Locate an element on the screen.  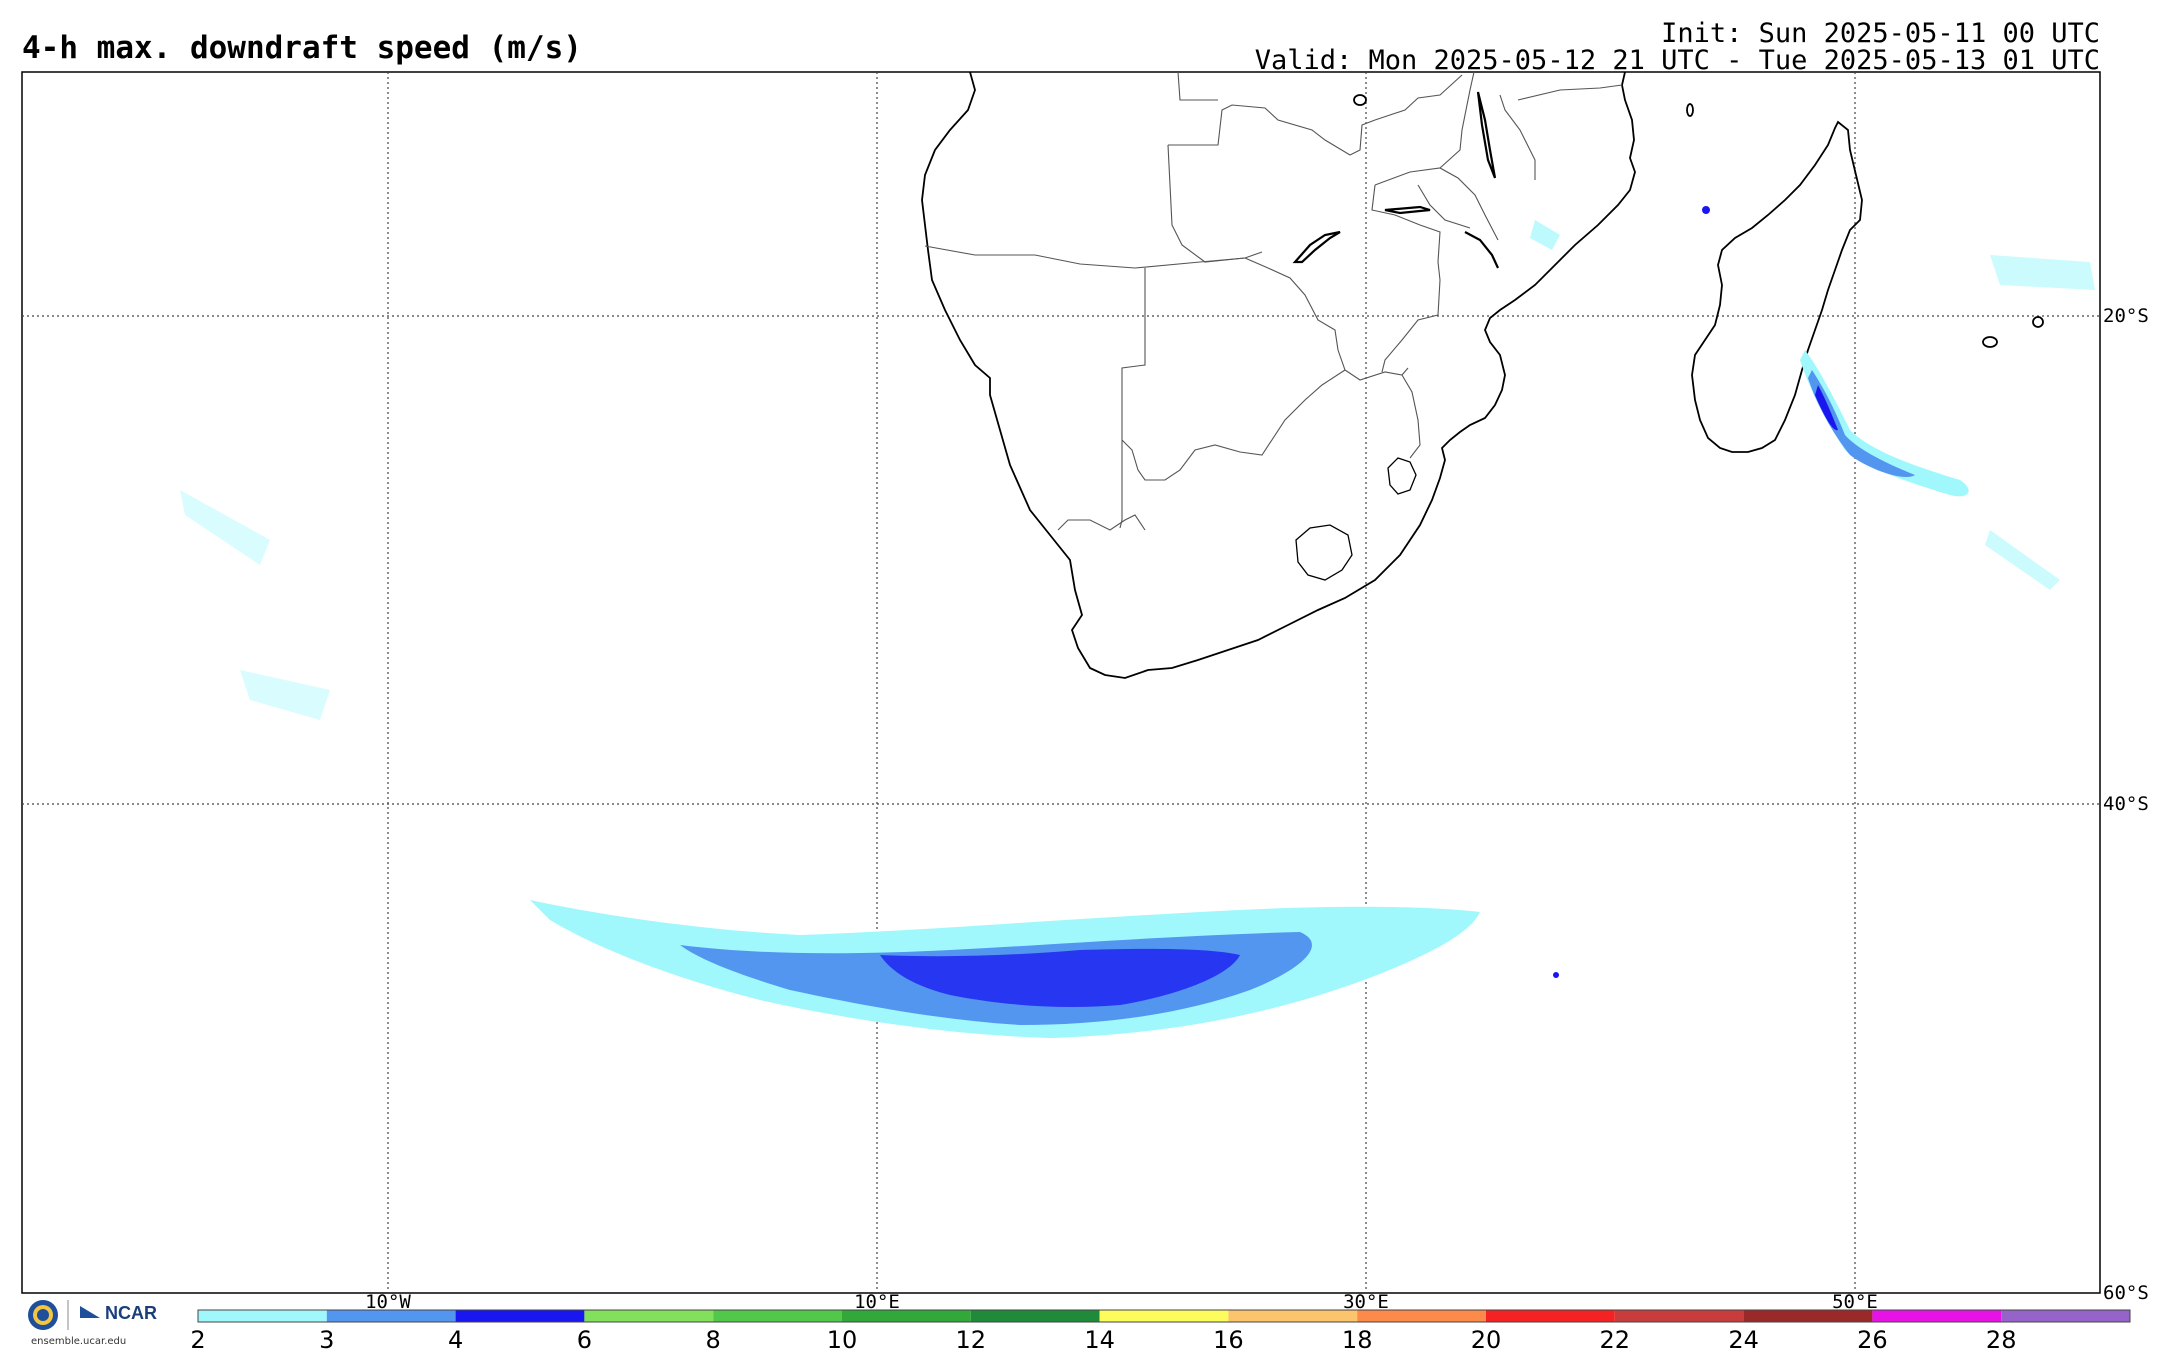
colorbar-tick-label: 4 is located at coordinates (455, 1340).